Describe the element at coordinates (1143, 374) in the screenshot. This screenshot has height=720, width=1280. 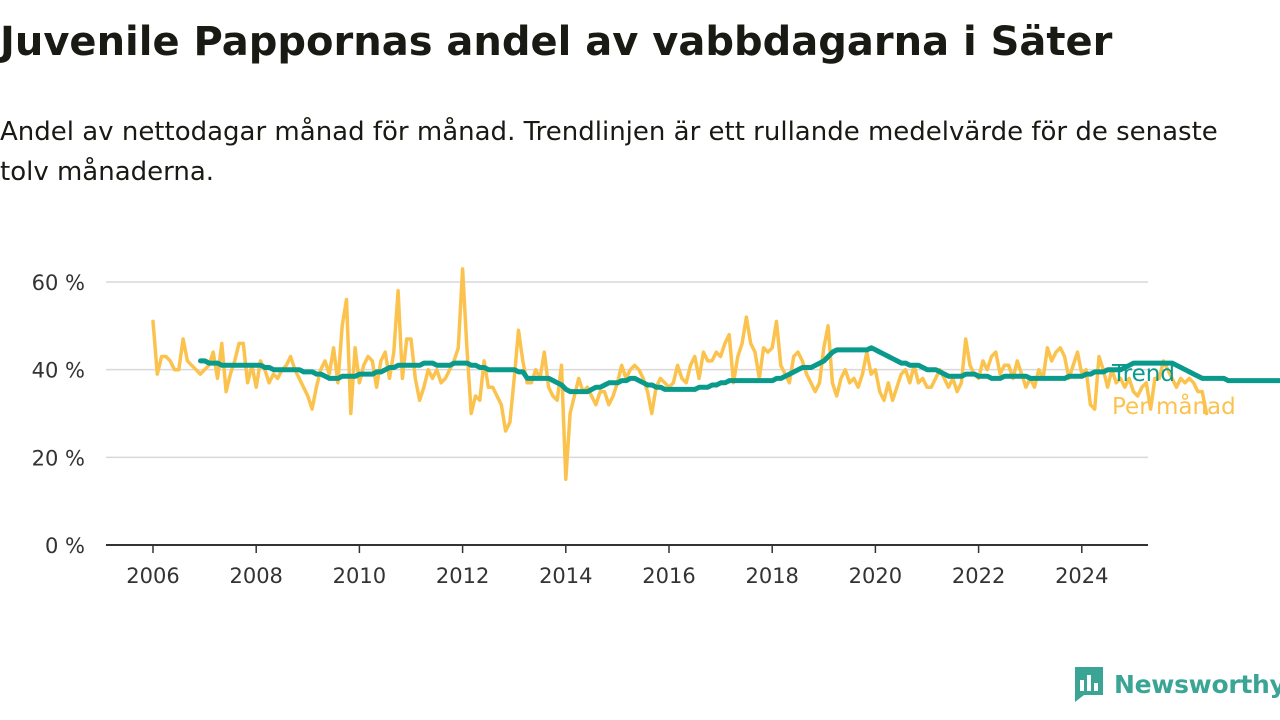
I see `legend-label-trend: Trend` at that location.